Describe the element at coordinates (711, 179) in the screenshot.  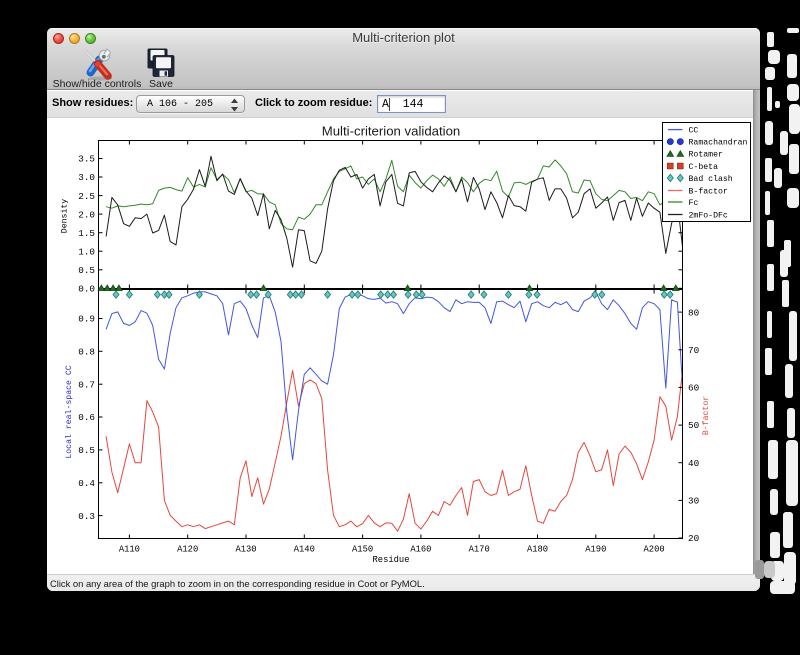
I see `svg-text: Bad clash` at that location.